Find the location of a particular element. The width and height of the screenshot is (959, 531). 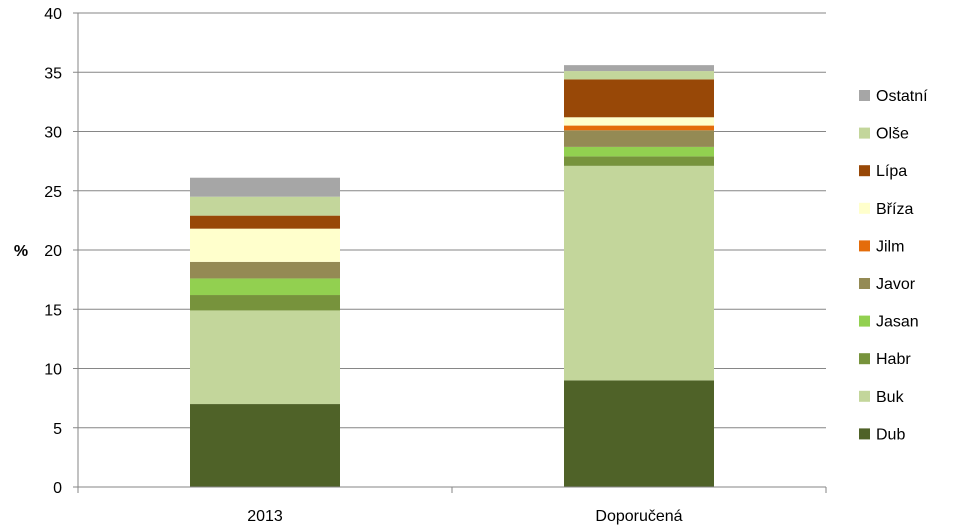

legend-label: Ostatní is located at coordinates (902, 96).